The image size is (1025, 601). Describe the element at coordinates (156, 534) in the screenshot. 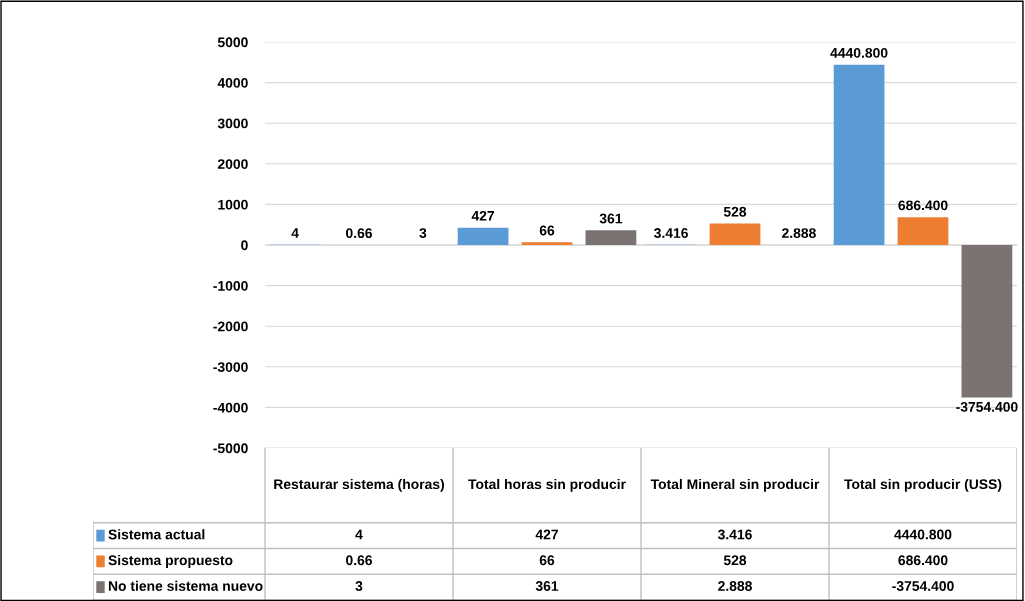

I see `legend-label: Sistema actual` at that location.